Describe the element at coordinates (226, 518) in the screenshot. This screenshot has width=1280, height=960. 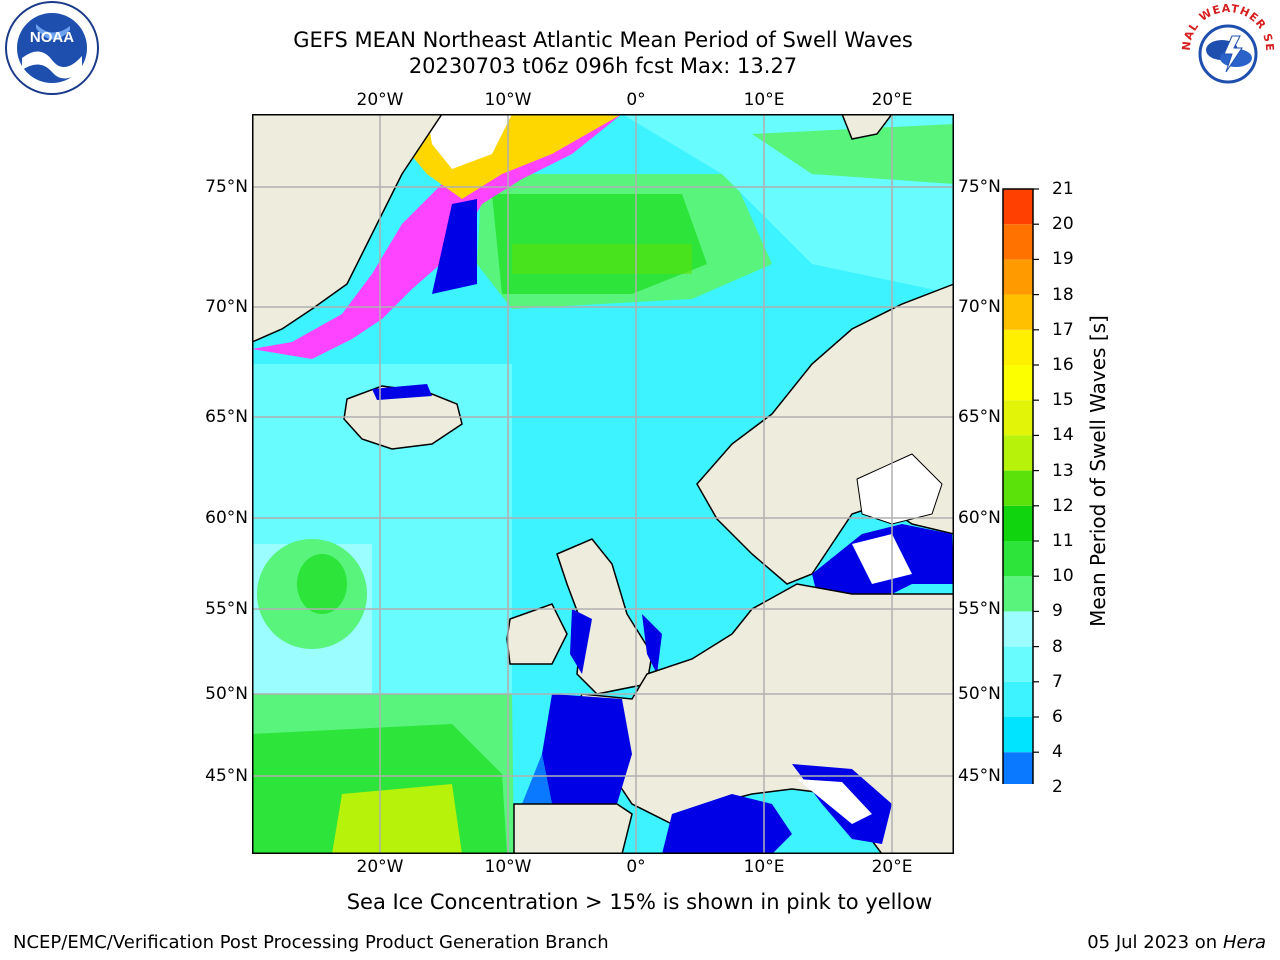
I see `lat-label-left: 60°N` at that location.